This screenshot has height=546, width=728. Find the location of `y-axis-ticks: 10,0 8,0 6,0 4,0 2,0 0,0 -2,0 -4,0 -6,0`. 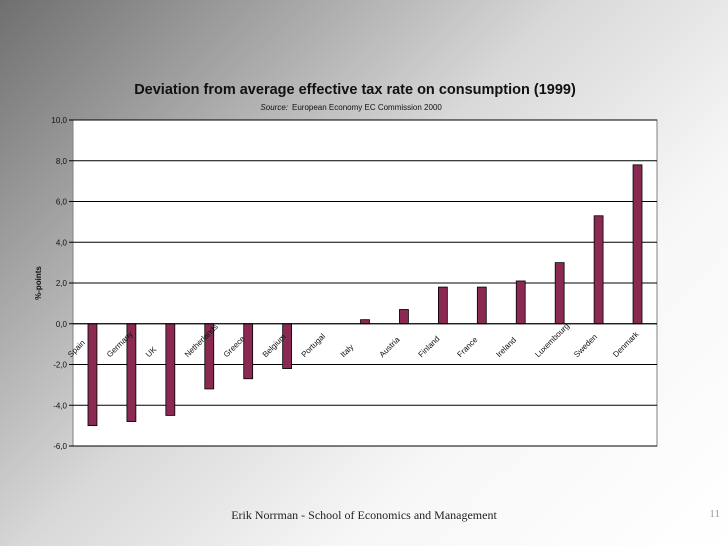

y-axis-ticks: 10,0 8,0 6,0 4,0 2,0 0,0 -2,0 -4,0 -6,0 is located at coordinates (62, 283).